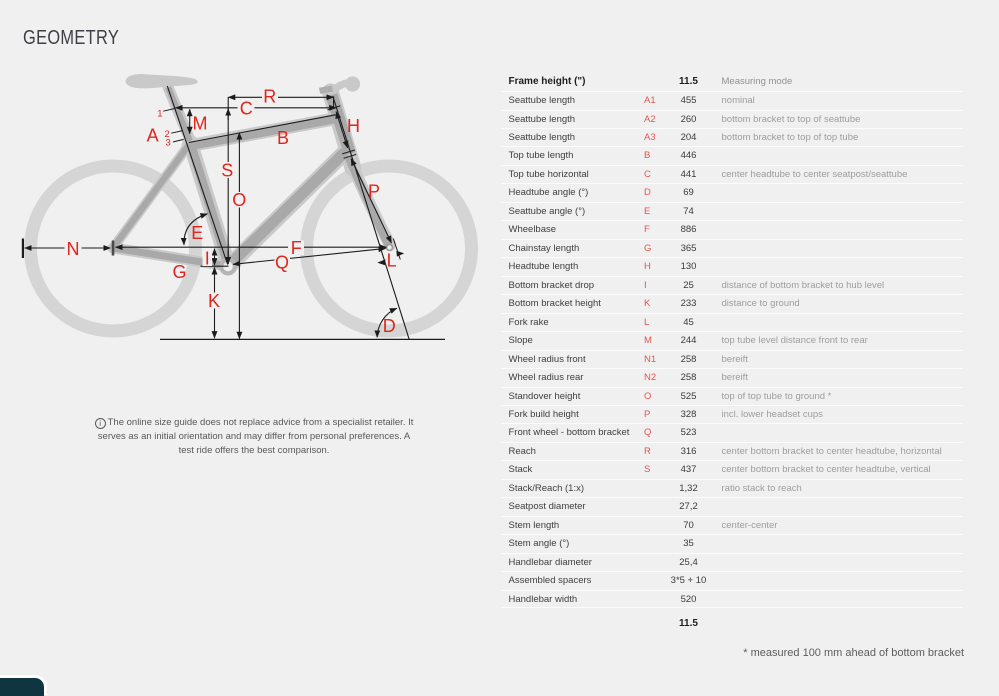  What do you see at coordinates (269, 97) in the screenshot?
I see `svg-text: R` at bounding box center [269, 97].